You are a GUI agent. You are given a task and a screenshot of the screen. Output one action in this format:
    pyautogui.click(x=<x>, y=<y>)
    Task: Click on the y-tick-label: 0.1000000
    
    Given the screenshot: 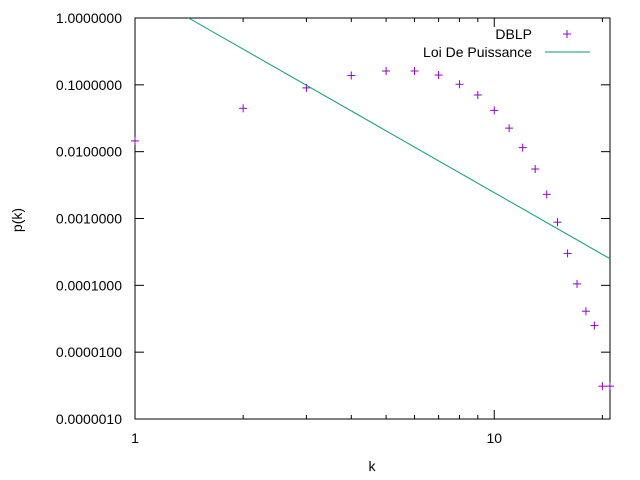 What is the action you would take?
    pyautogui.click(x=89, y=85)
    